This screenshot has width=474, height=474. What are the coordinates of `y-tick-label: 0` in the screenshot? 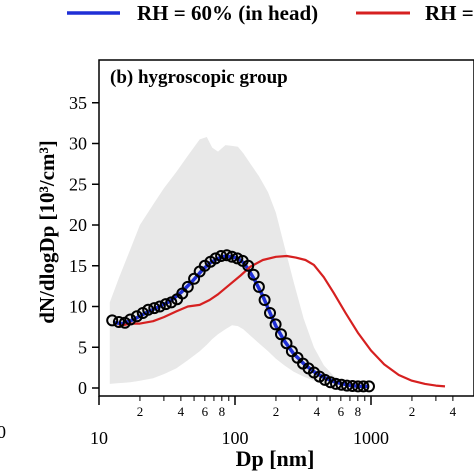 It's located at (82, 388).